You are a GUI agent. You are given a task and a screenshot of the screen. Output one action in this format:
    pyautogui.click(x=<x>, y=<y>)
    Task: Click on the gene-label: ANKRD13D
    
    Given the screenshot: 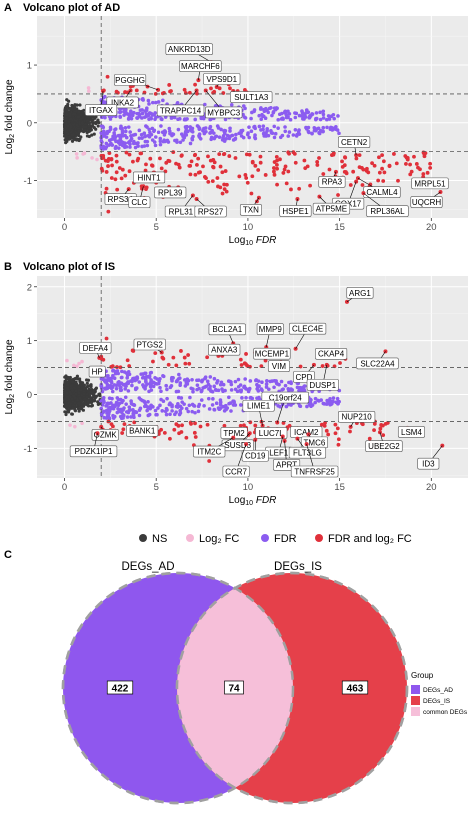 What is the action you would take?
    pyautogui.click(x=189, y=49)
    